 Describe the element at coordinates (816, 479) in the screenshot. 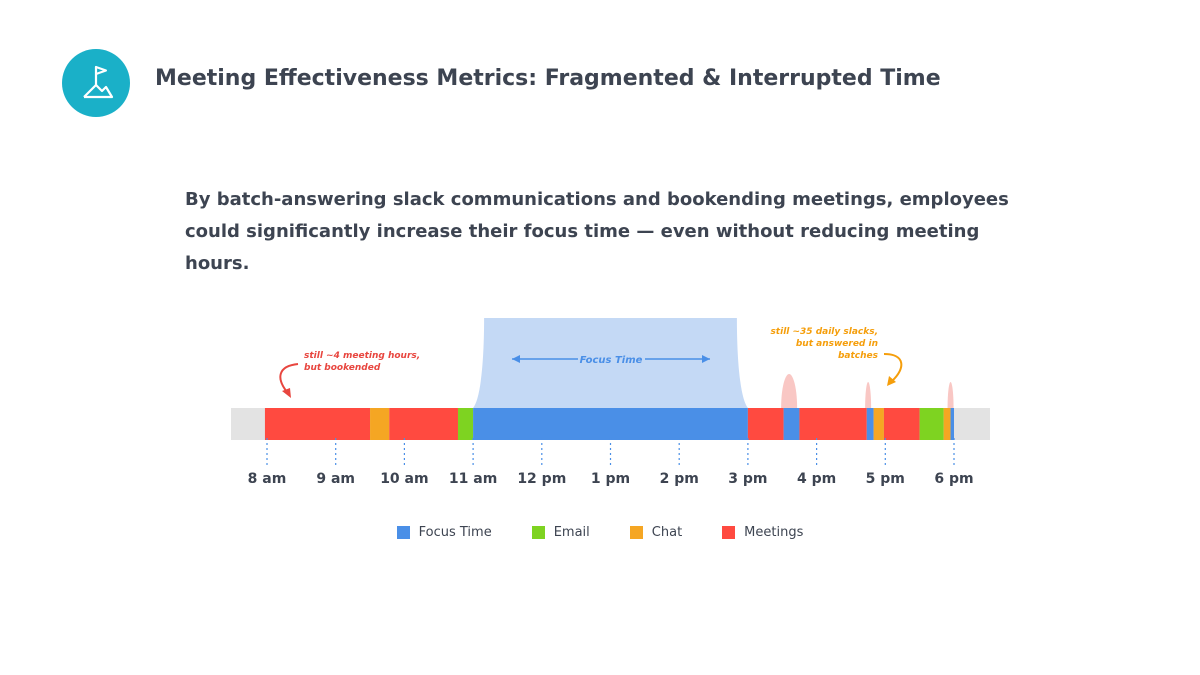

I see `tick-label: 4 pm` at that location.